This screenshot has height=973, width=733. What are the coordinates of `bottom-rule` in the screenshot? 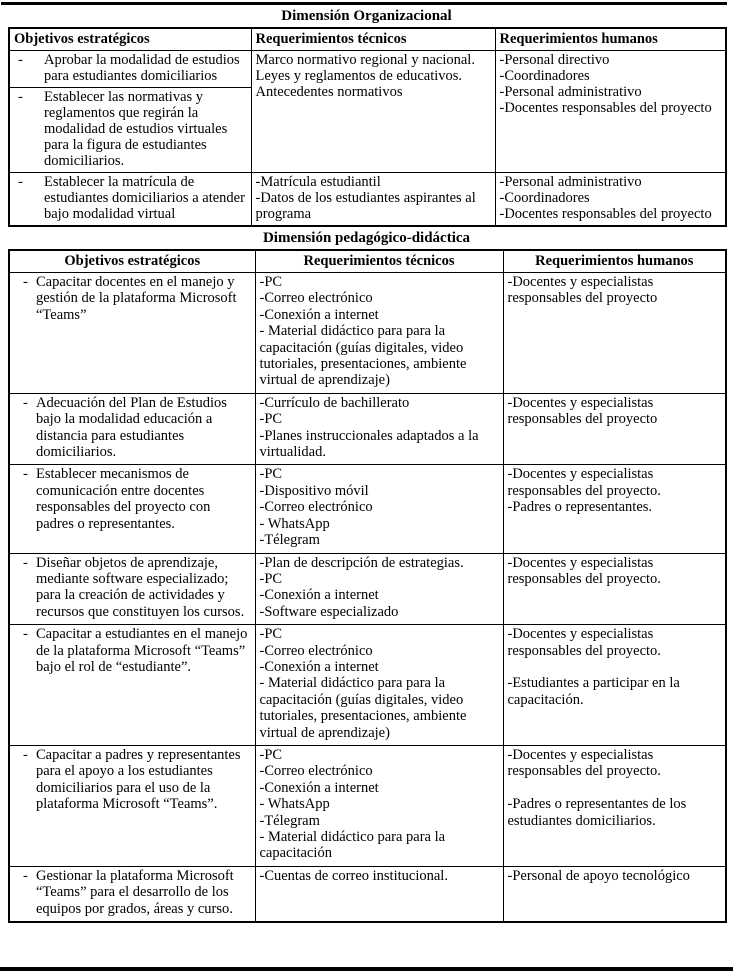 It's located at (366, 969).